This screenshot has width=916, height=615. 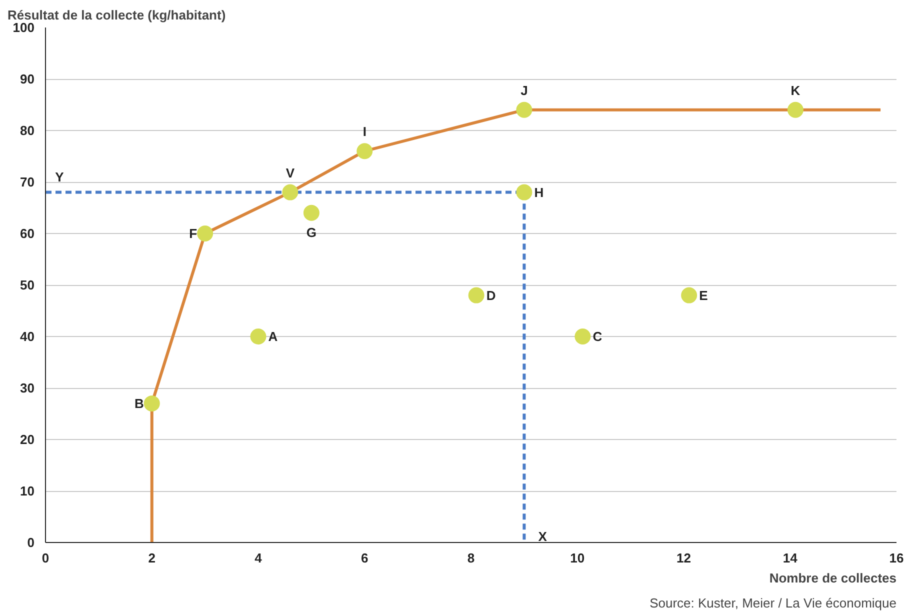 I want to click on x-axis-title: Nombre de collectes, so click(x=832, y=578).